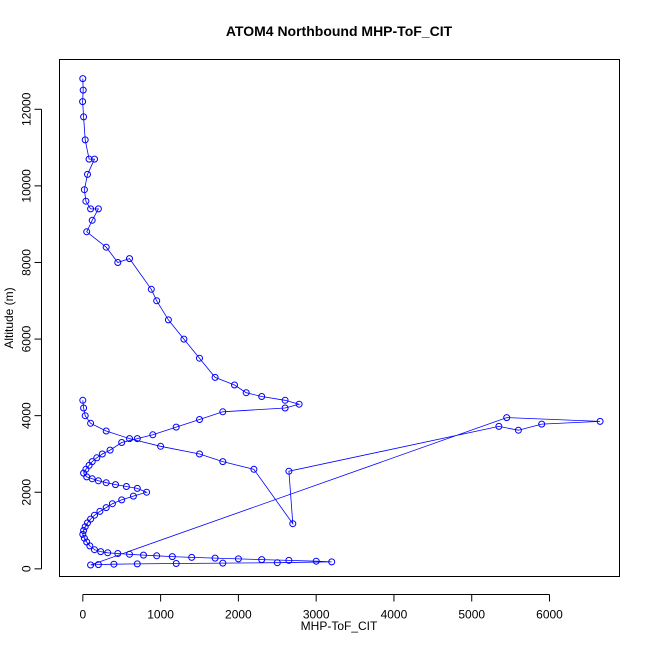 The height and width of the screenshot is (650, 650). What do you see at coordinates (339, 626) in the screenshot?
I see `x-axis-label: MHP-ToF_CIT` at bounding box center [339, 626].